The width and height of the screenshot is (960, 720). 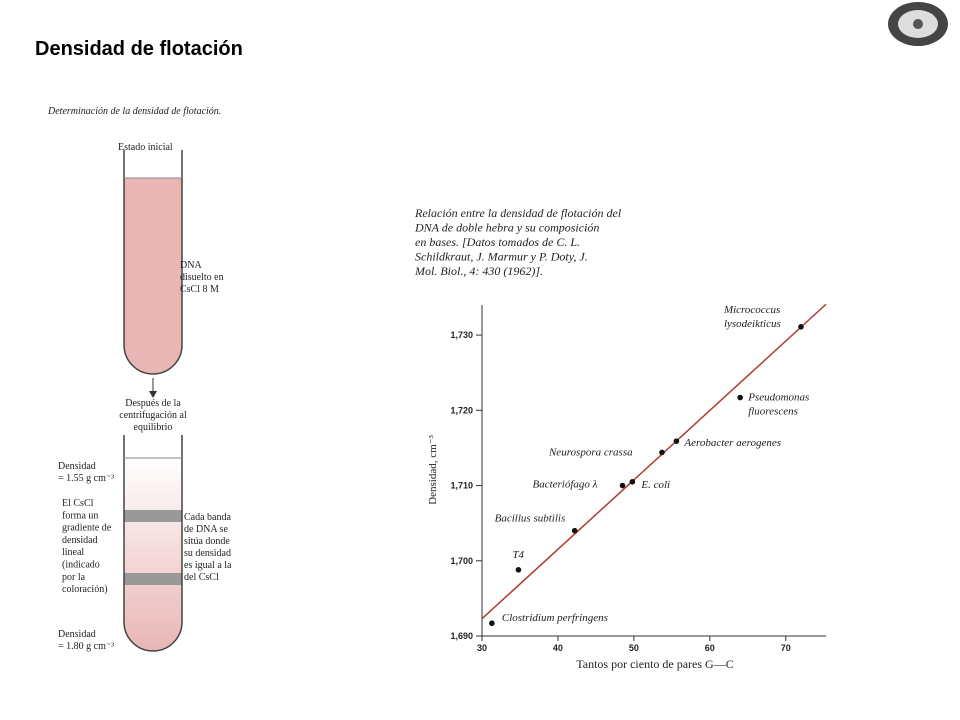 I want to click on diagram-label: de DNA se, so click(x=206, y=529).